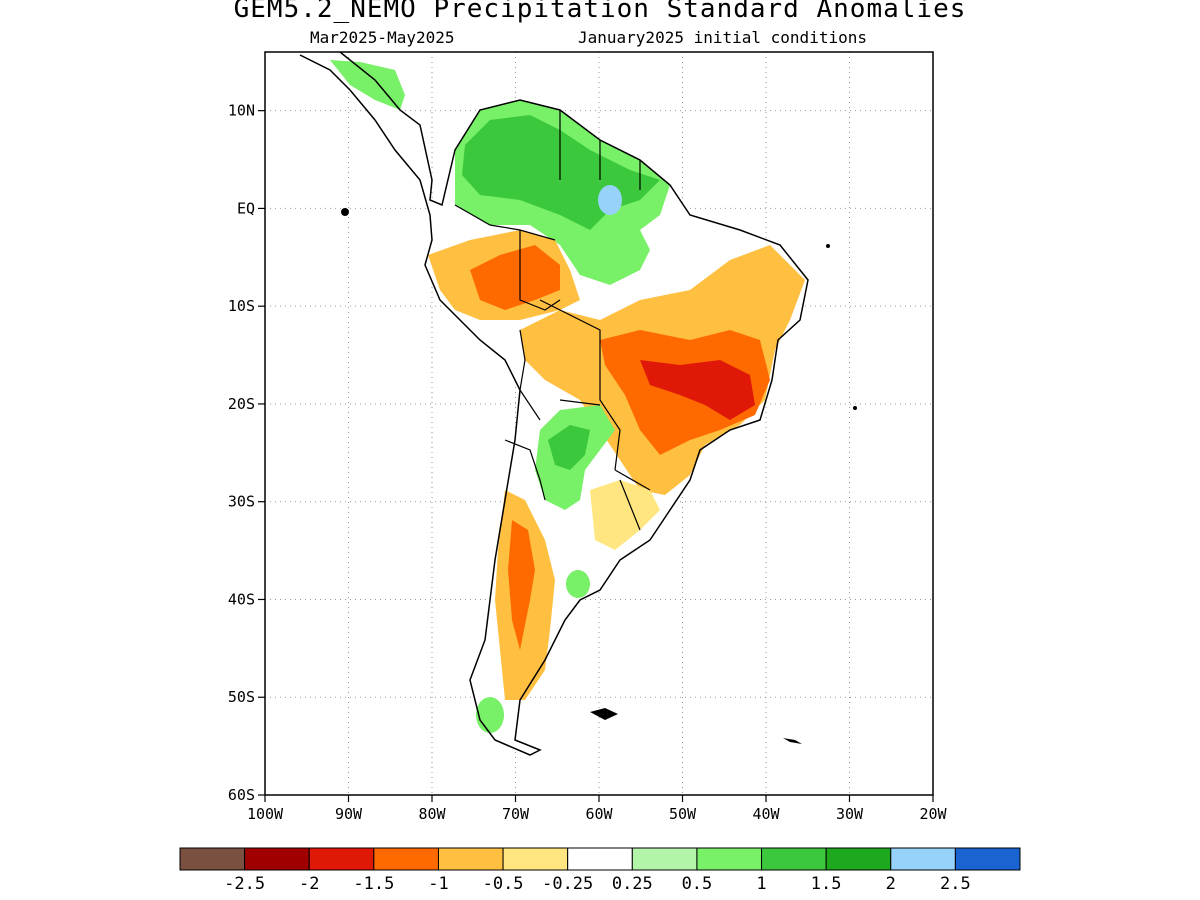 Image resolution: width=1200 pixels, height=900 pixels. What do you see at coordinates (599, 814) in the screenshot?
I see `lon-tick-label: 60W` at bounding box center [599, 814].